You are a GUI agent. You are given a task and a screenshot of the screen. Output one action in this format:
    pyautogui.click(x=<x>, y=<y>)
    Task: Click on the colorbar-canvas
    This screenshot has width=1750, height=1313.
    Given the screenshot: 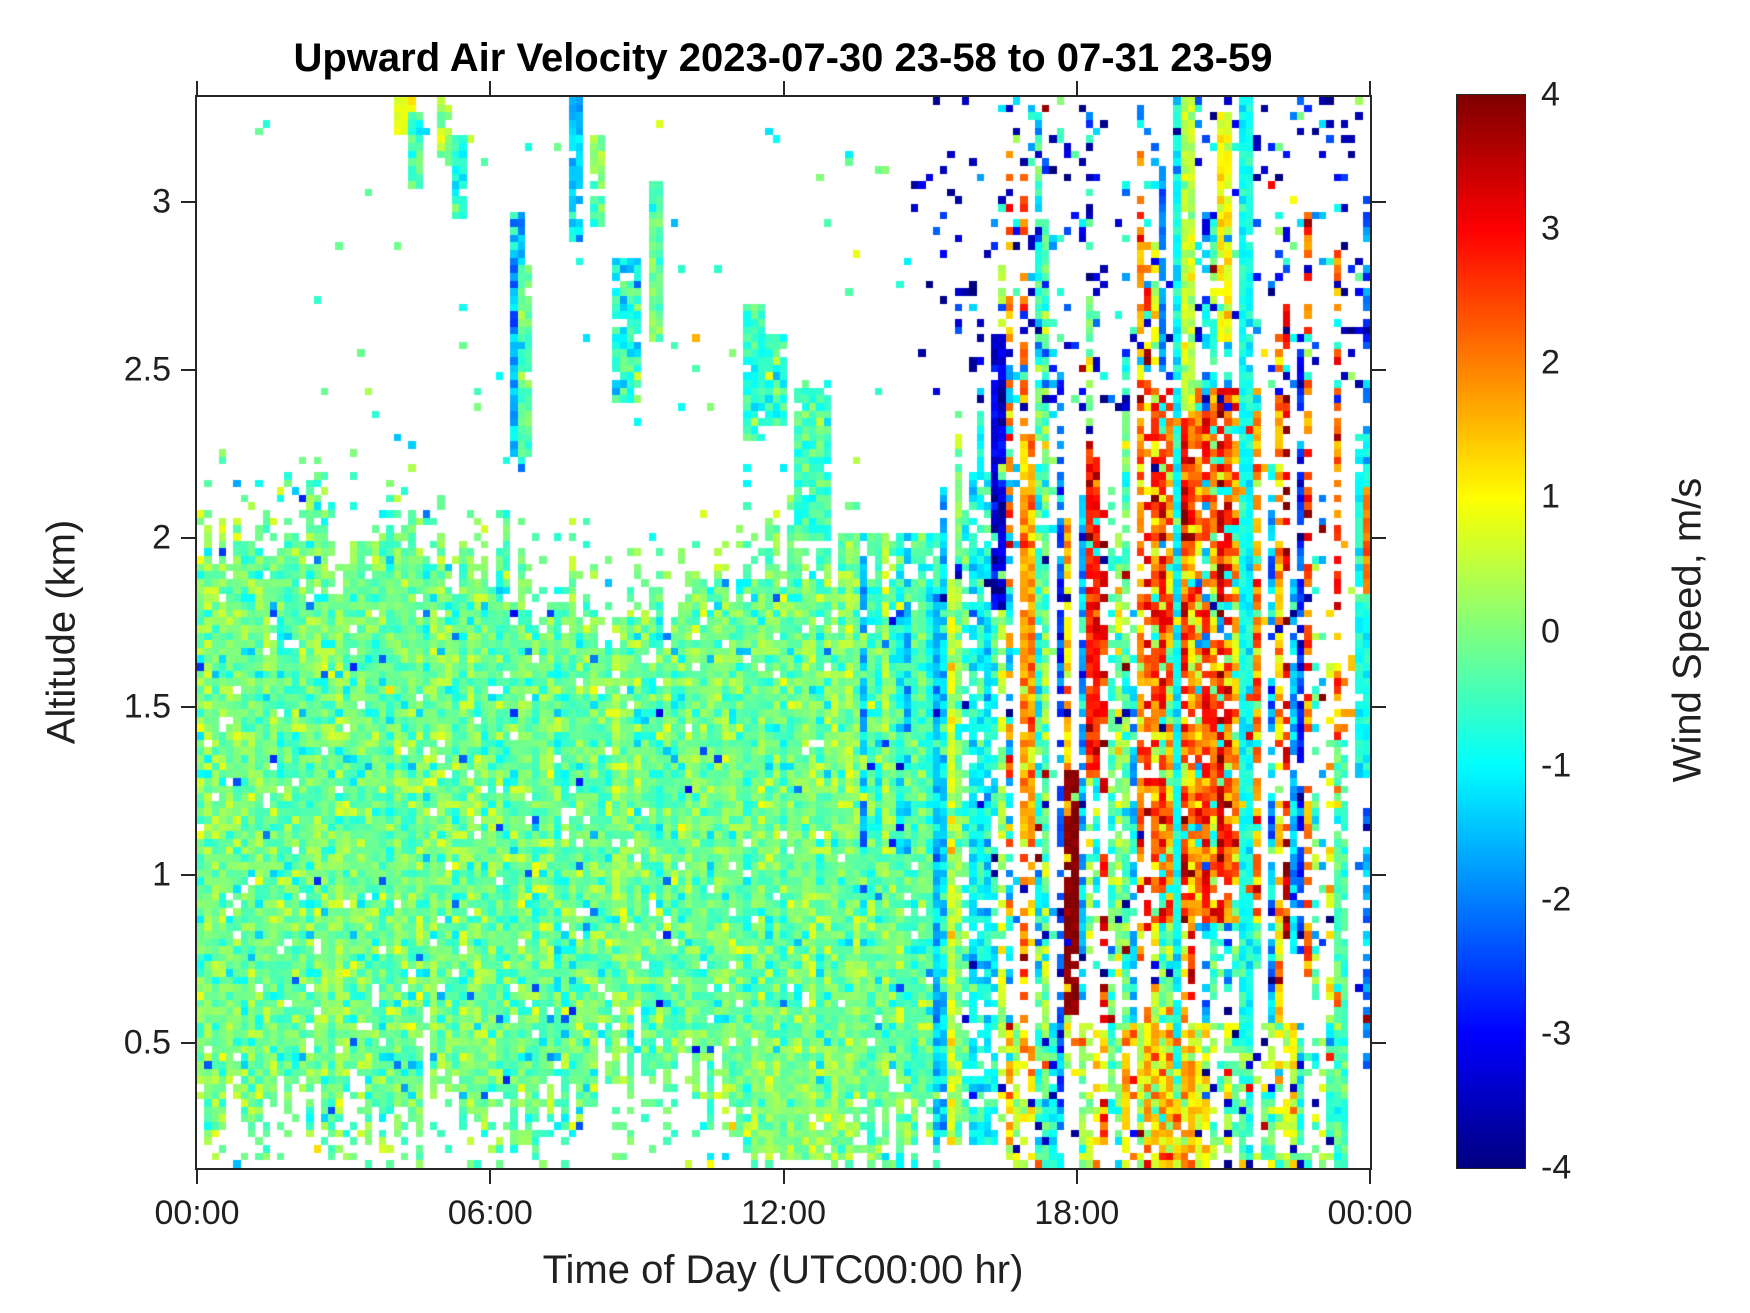 What is the action you would take?
    pyautogui.click(x=1491, y=631)
    